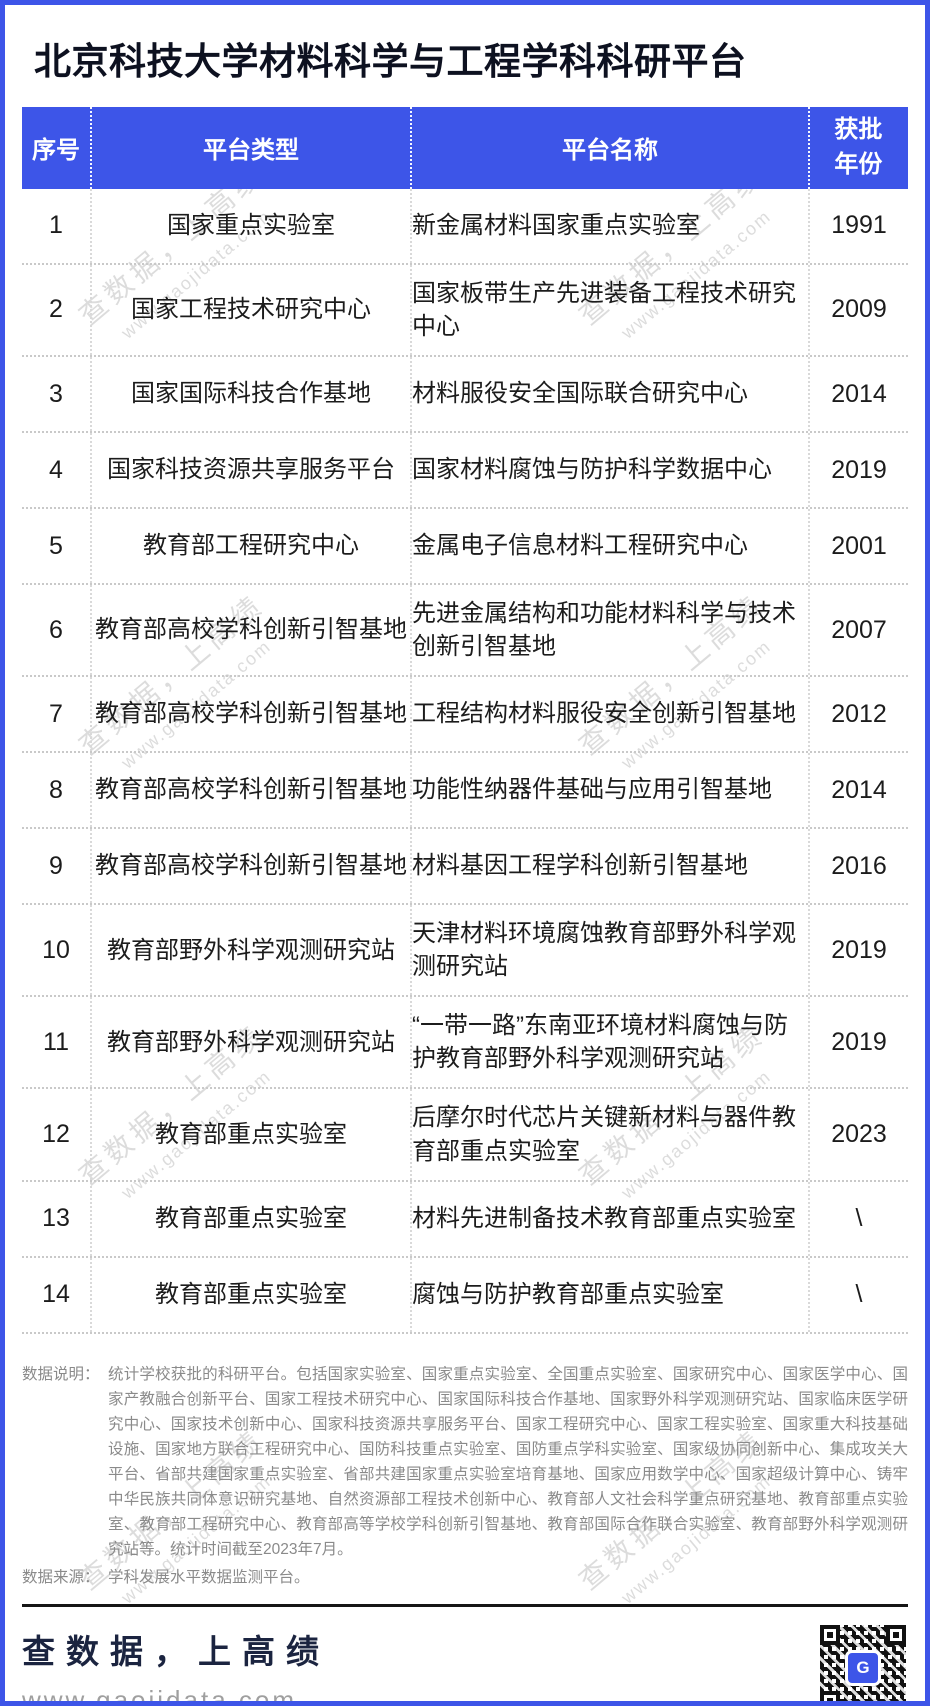 The image size is (930, 1706). Describe the element at coordinates (465, 310) in the screenshot. I see `table-row: 2 国家工程技术研究中心 国家板带生产先进装备工程技术研究中心 2009` at that location.